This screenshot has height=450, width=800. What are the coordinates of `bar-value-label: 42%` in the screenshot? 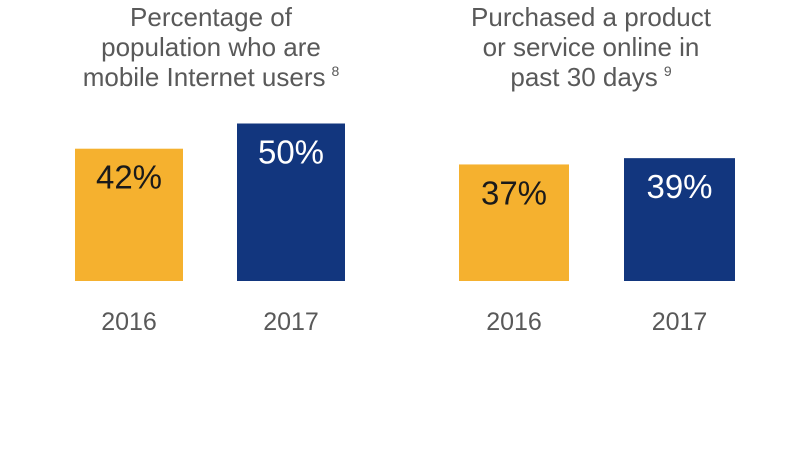 It's located at (129, 177).